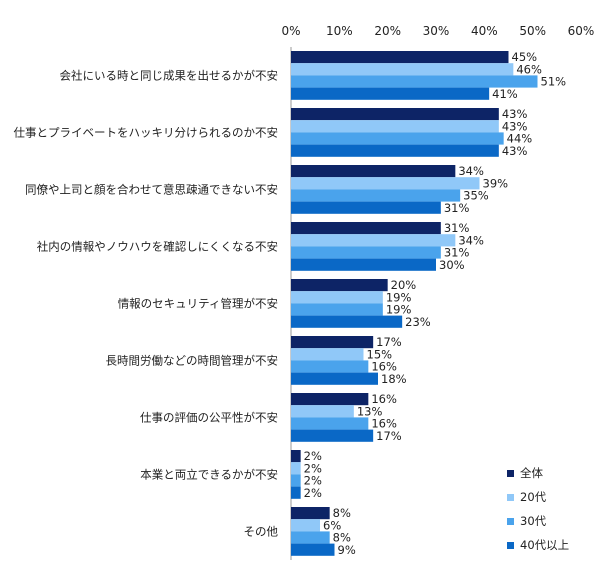 The width and height of the screenshot is (604, 580). Describe the element at coordinates (146, 132) in the screenshot. I see `category-label-1: 仕事とプライベートをハッキリ分けられるのか不安` at that location.